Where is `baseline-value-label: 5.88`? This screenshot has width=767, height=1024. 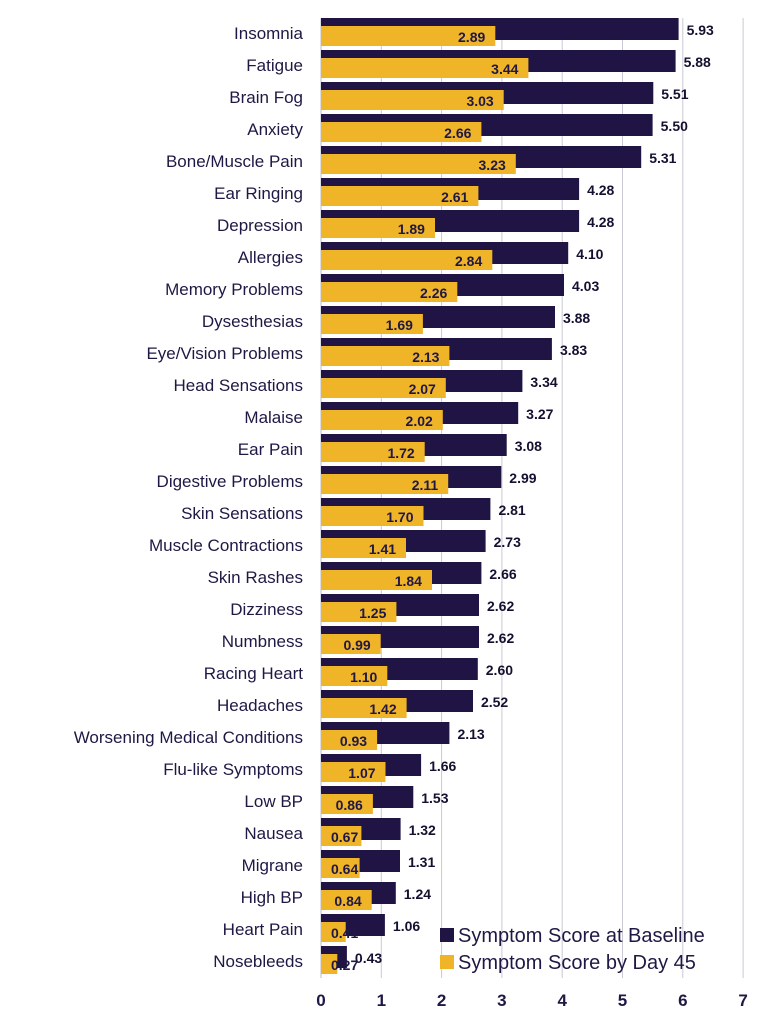
baseline-value-label: 5.88 is located at coordinates (697, 62).